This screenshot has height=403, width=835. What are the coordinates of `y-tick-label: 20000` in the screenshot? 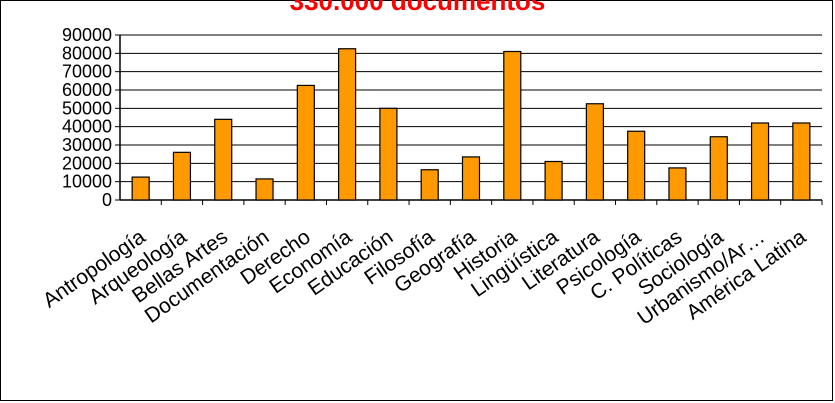 It's located at (87, 163).